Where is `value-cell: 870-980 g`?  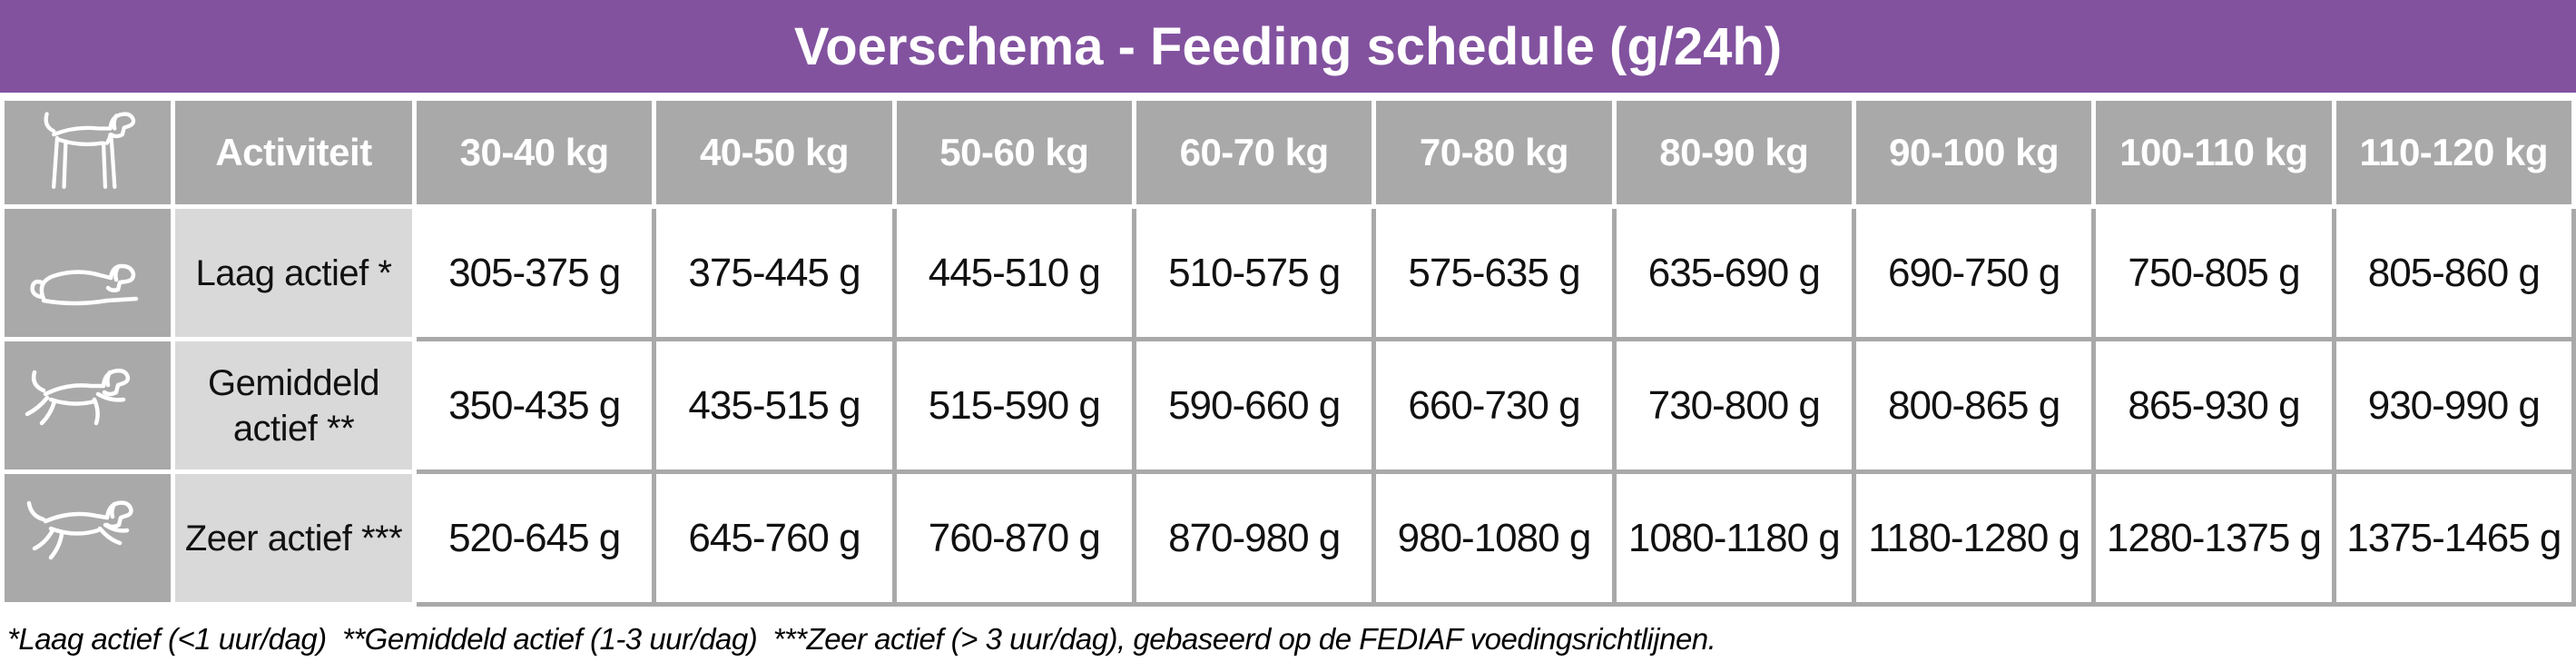 value-cell: 870-980 g is located at coordinates (1254, 538).